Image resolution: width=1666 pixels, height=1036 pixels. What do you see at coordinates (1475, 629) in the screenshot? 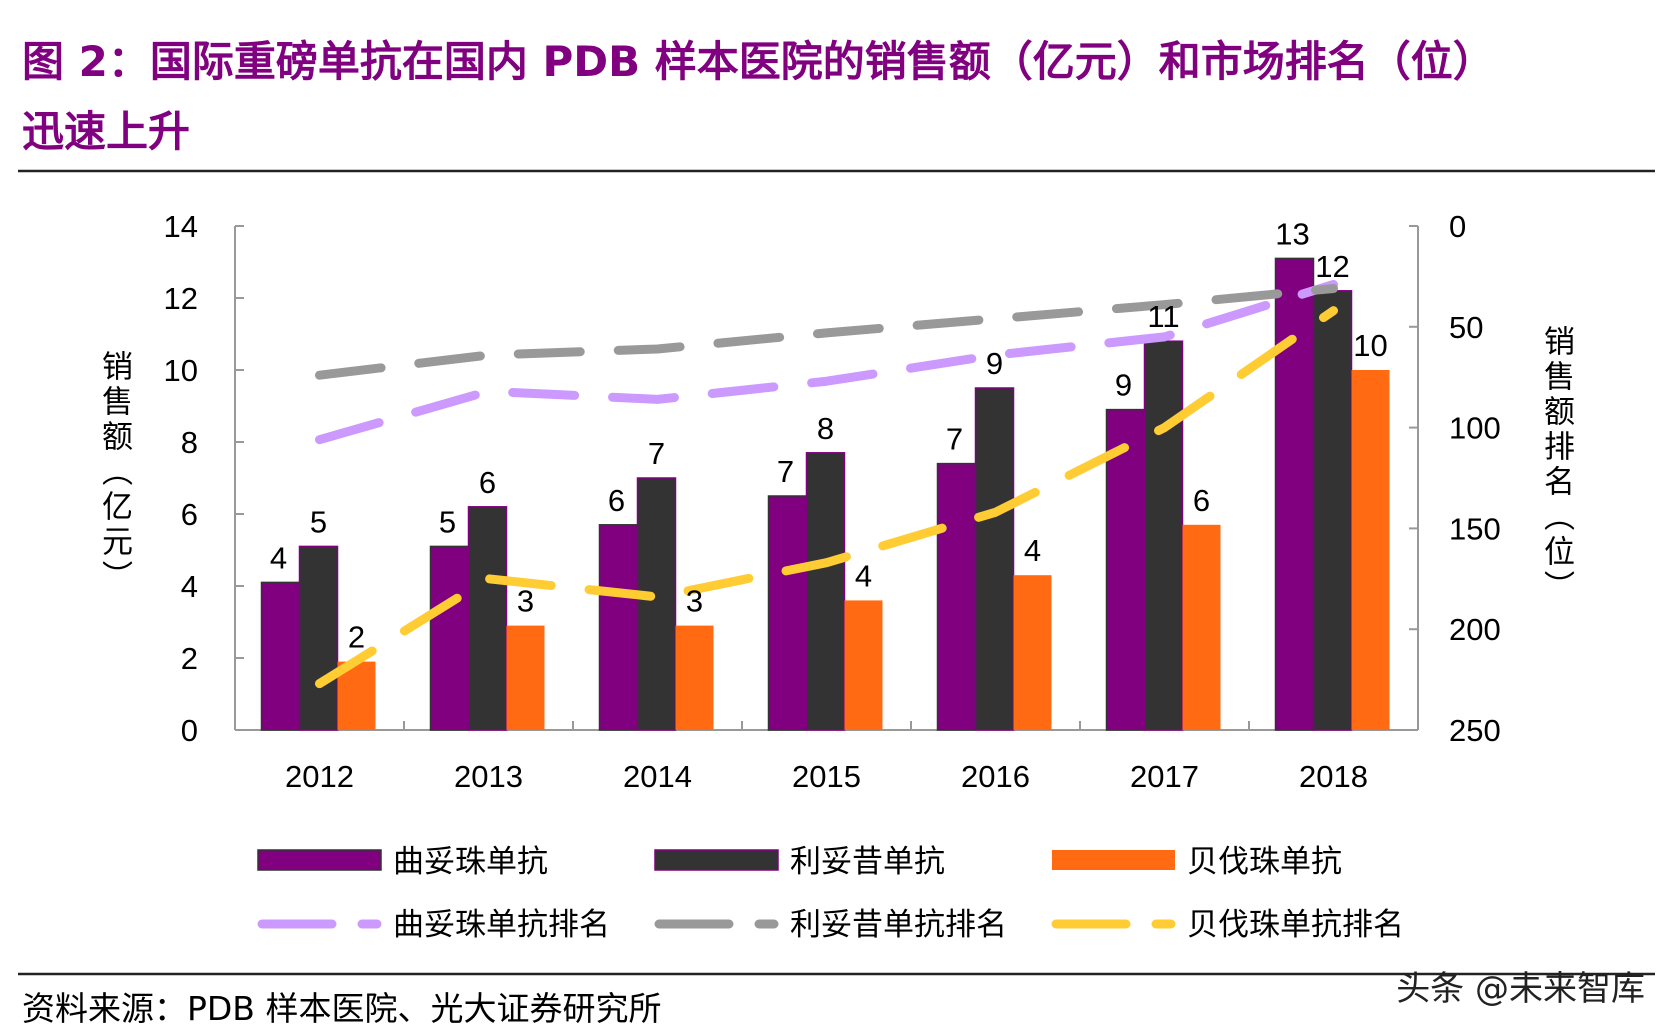
I see `y-right-tick-label: 200` at bounding box center [1475, 629].